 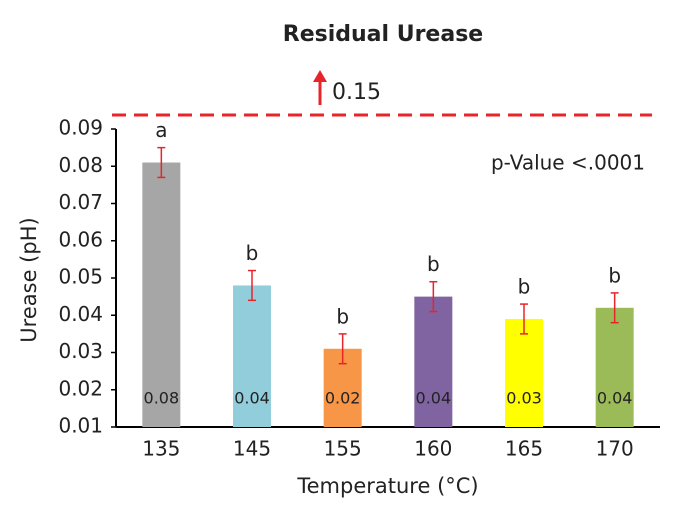 I want to click on x-tick-label: 145, so click(x=252, y=449).